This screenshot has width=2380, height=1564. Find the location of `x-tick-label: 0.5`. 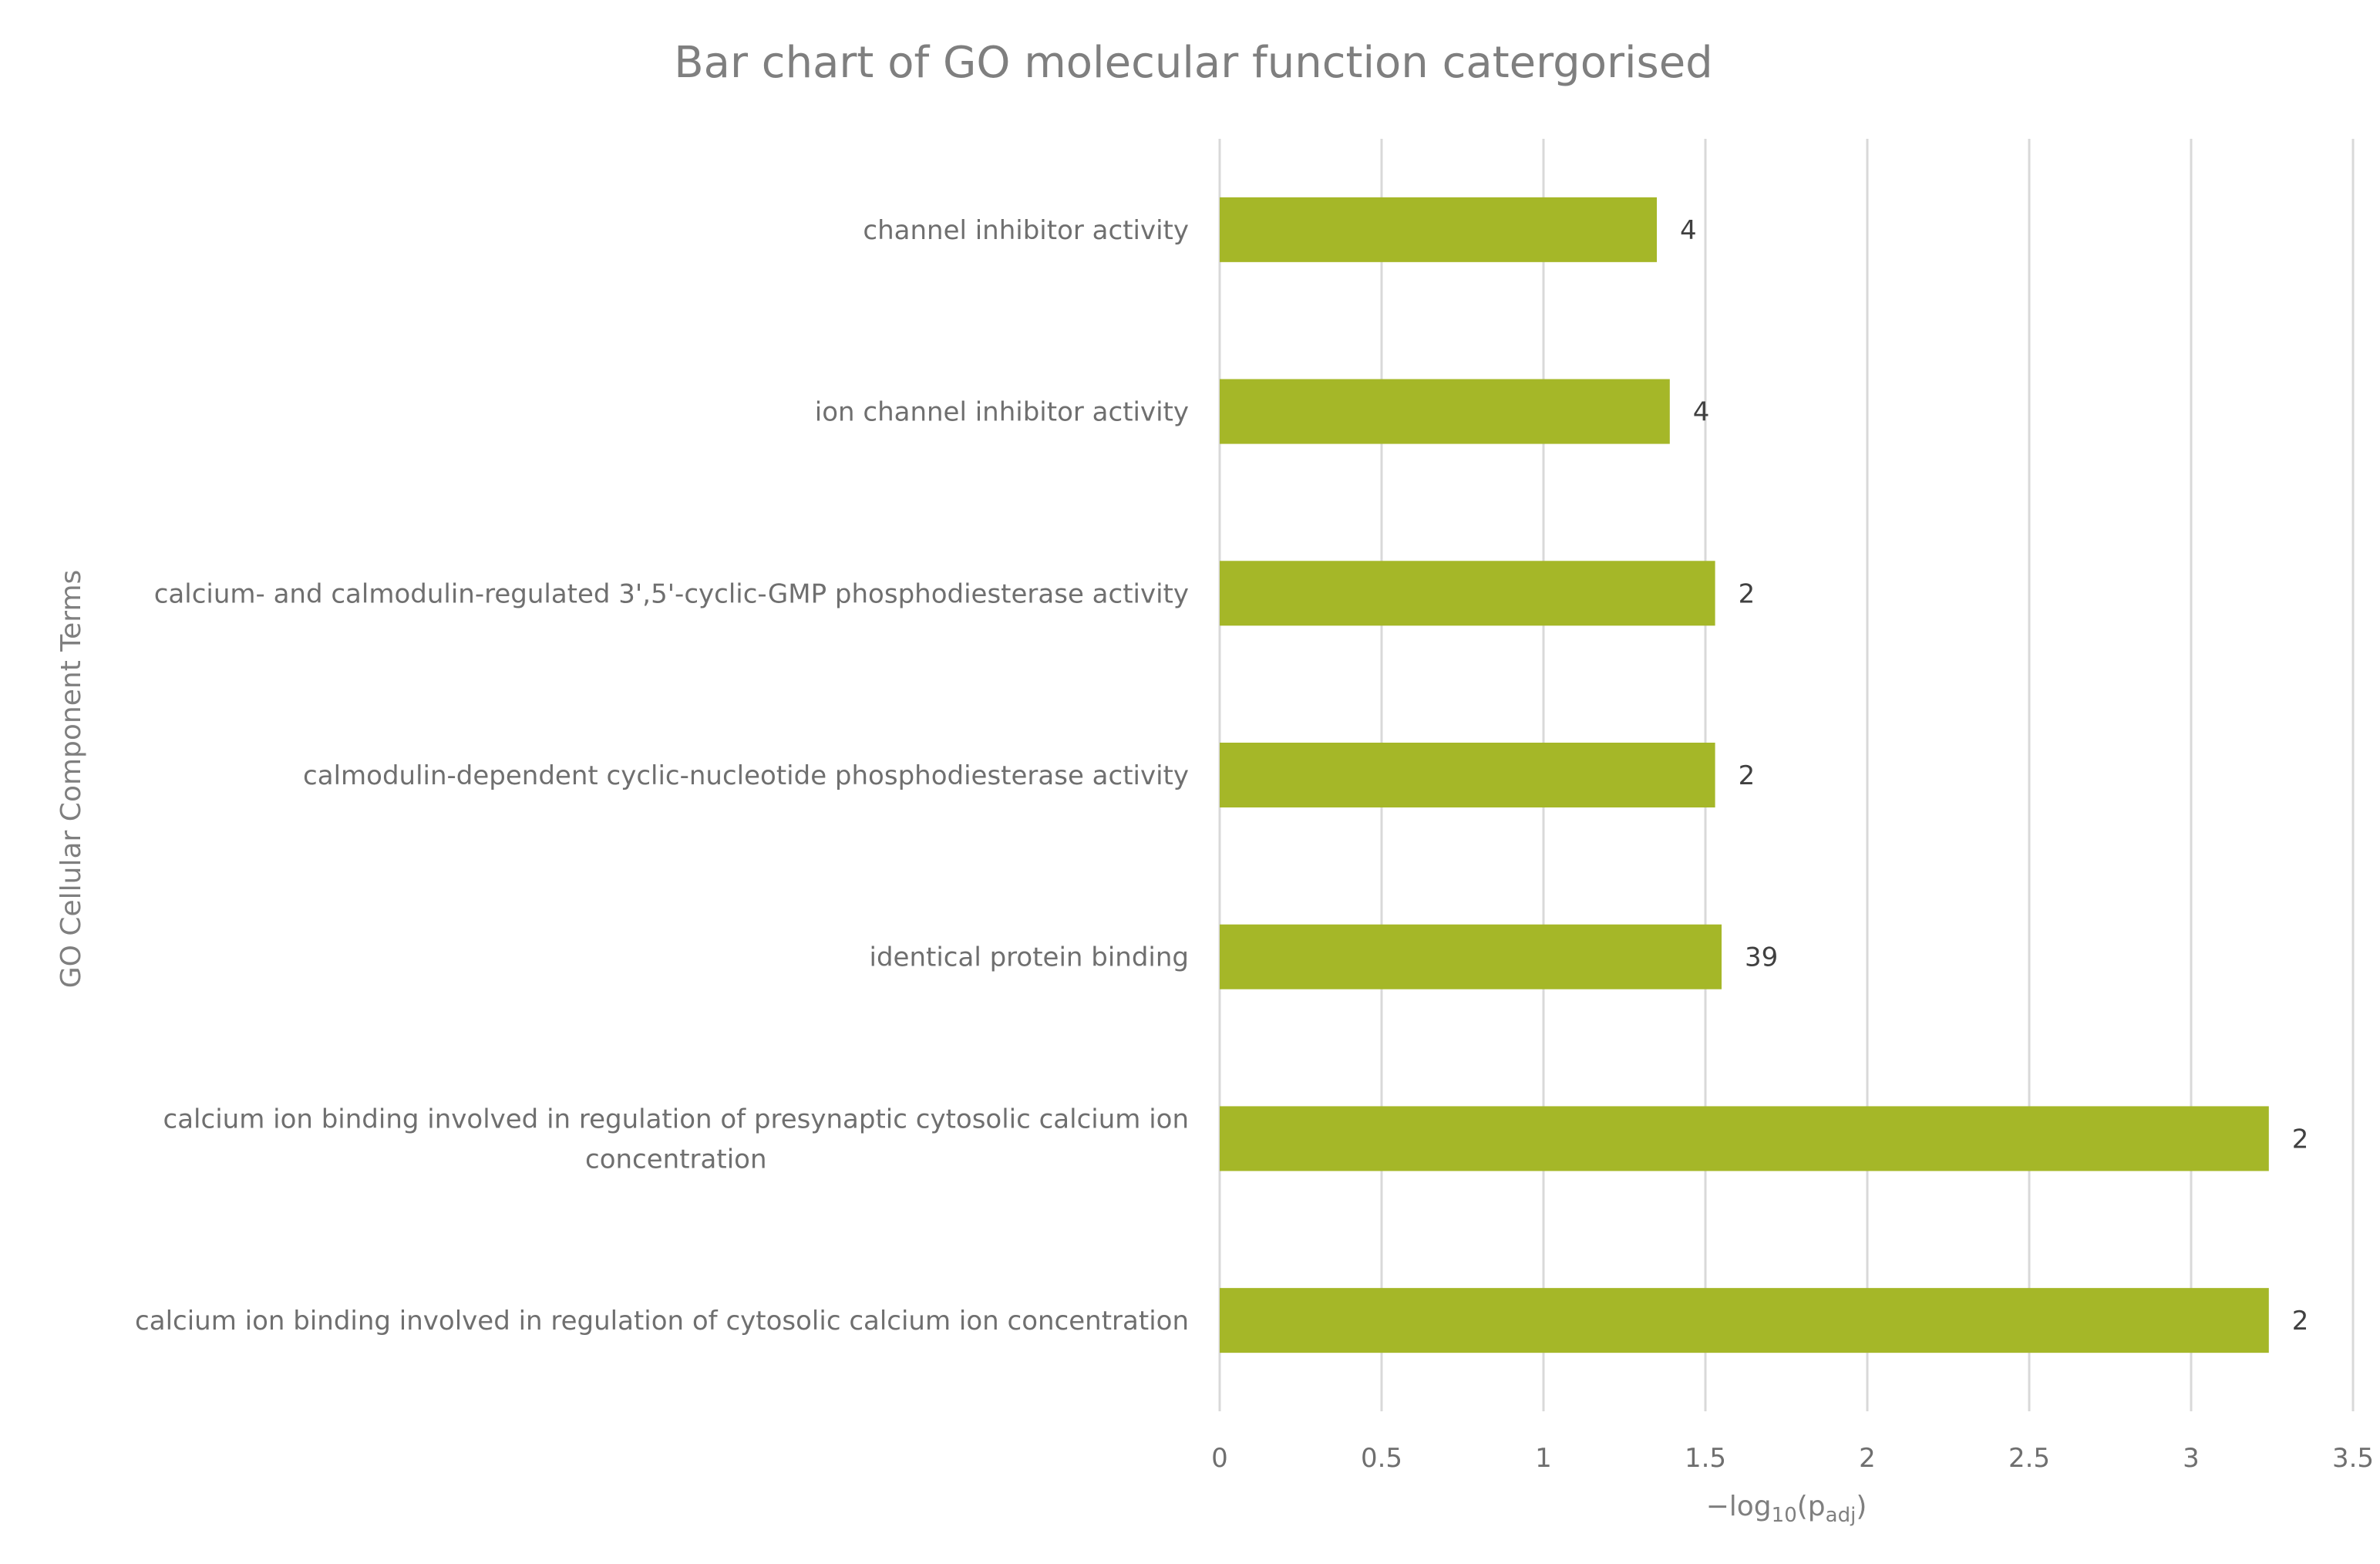

x-tick-label: 0.5 is located at coordinates (1381, 1458).